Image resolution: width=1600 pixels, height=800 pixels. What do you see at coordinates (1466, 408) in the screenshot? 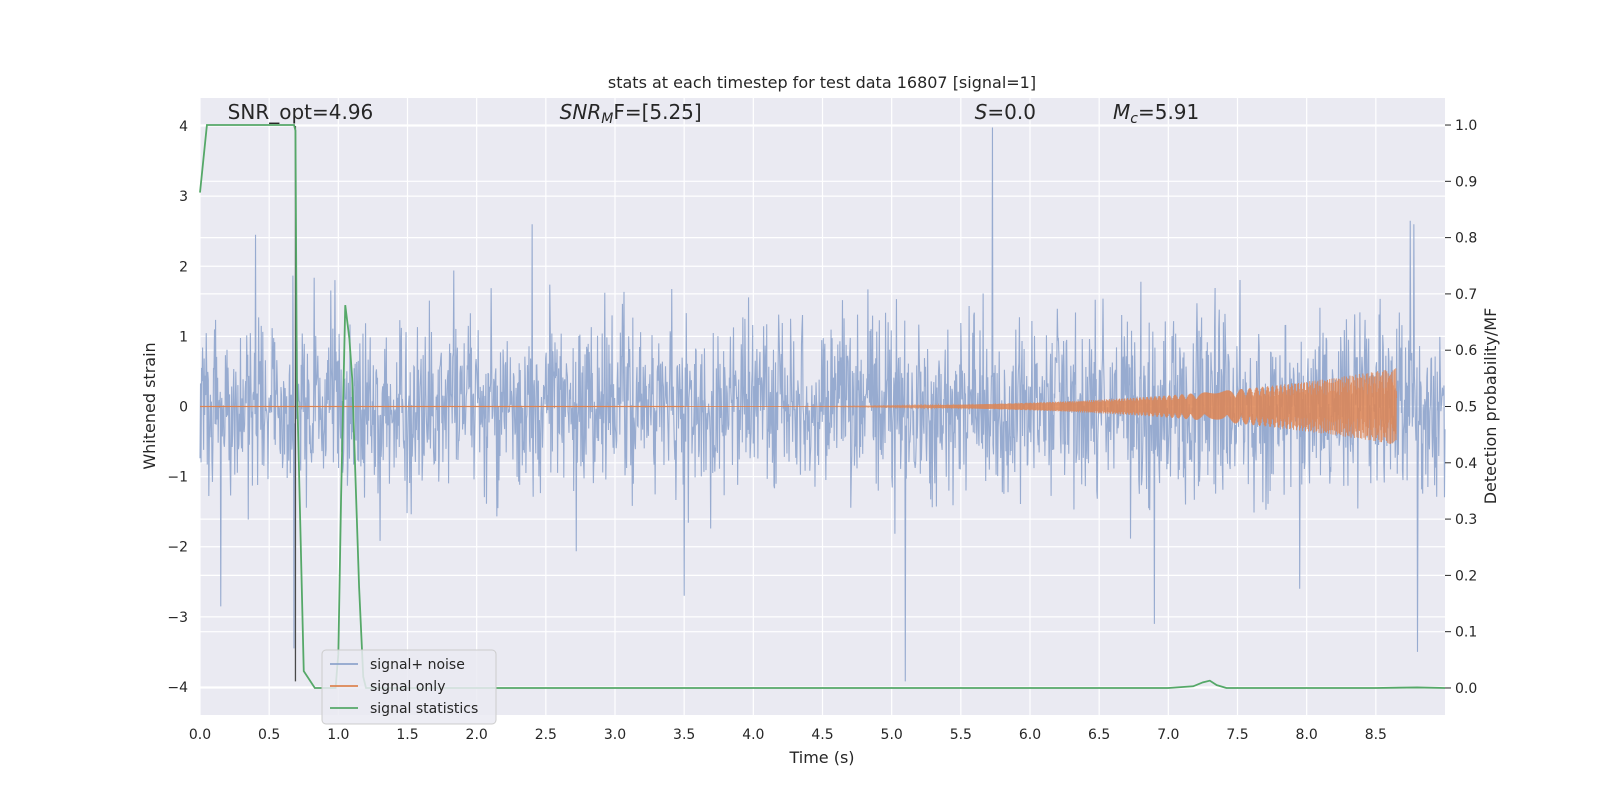
I see `right-y-tick-label: 0.5` at bounding box center [1466, 408].